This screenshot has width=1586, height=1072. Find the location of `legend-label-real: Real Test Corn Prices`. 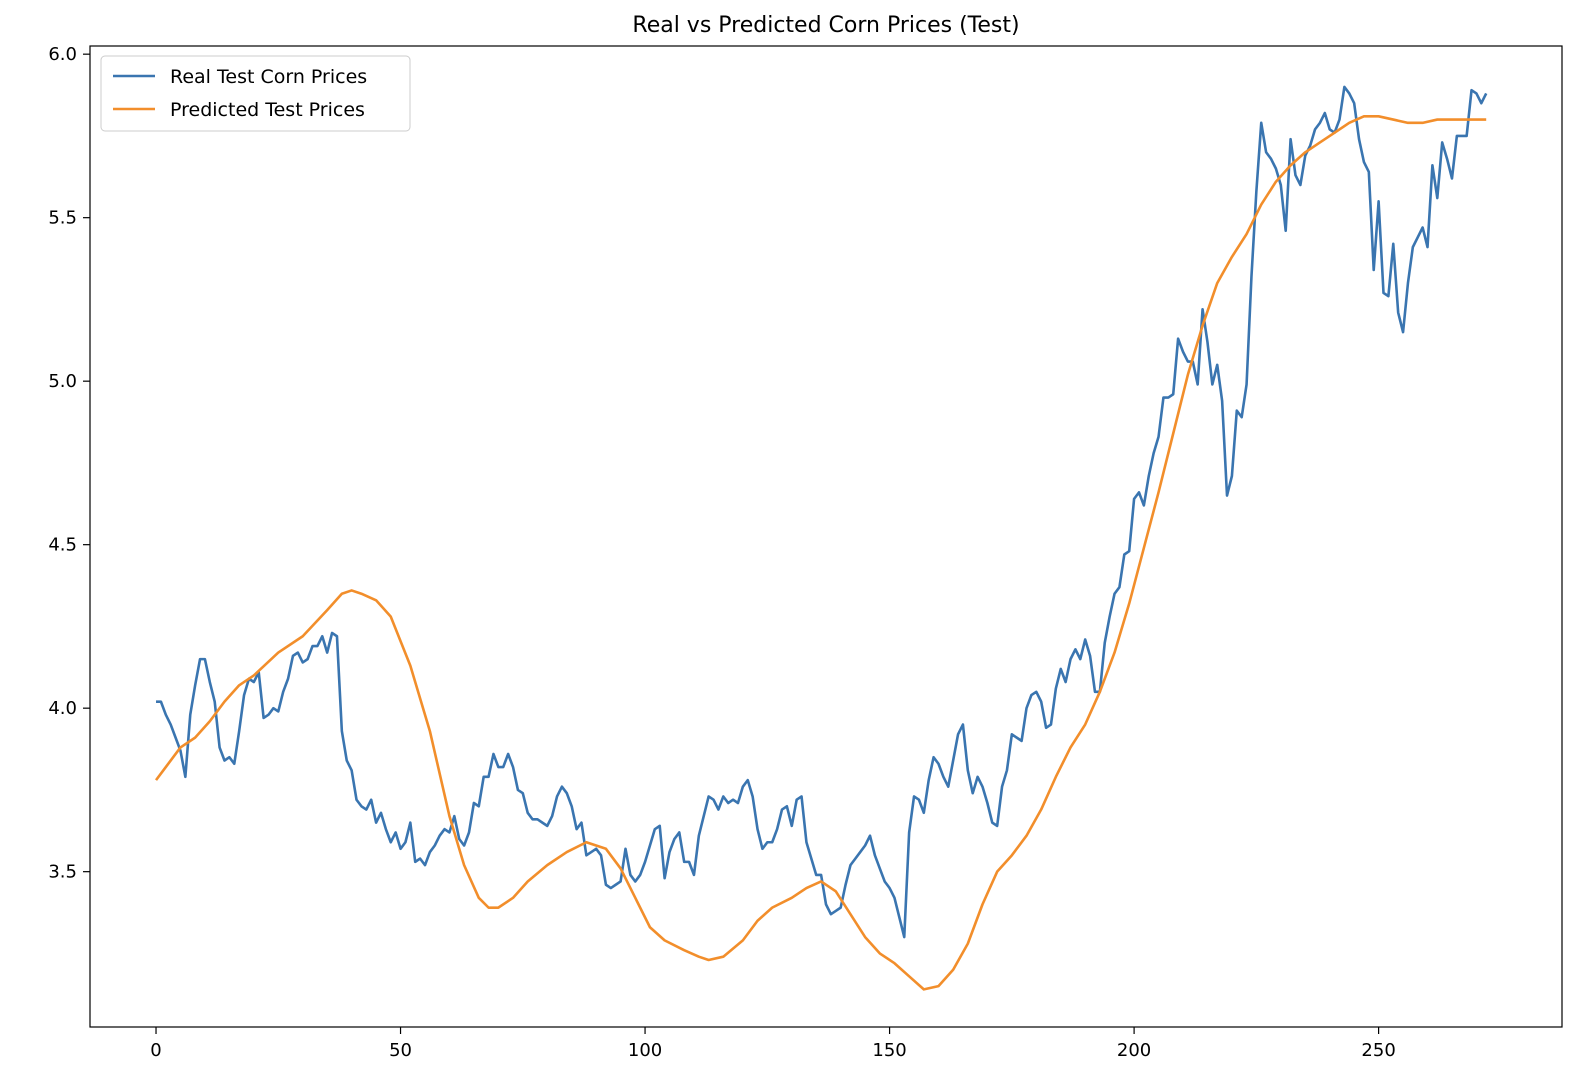

legend-label-real: Real Test Corn Prices is located at coordinates (268, 77).